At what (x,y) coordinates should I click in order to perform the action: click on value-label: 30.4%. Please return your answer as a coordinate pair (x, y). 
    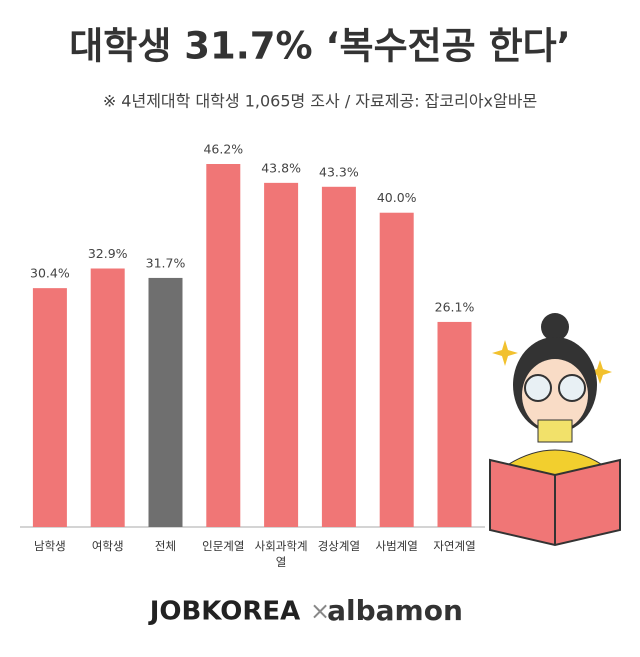
    Looking at the image, I should click on (50, 273).